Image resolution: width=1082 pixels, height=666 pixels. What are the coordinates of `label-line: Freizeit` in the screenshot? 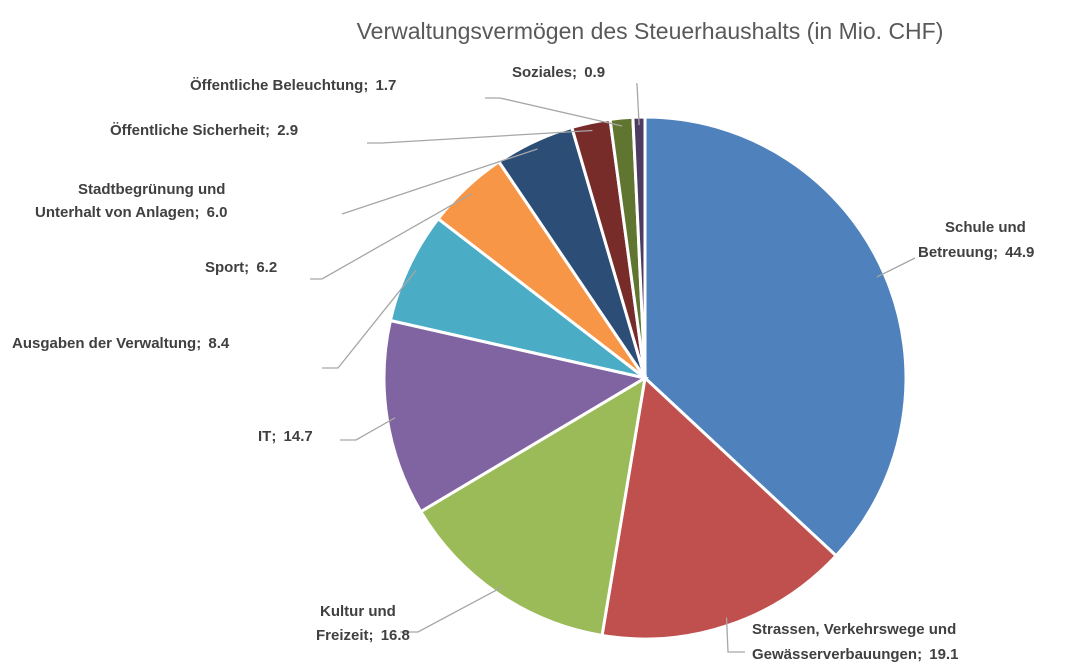 It's located at (342, 635).